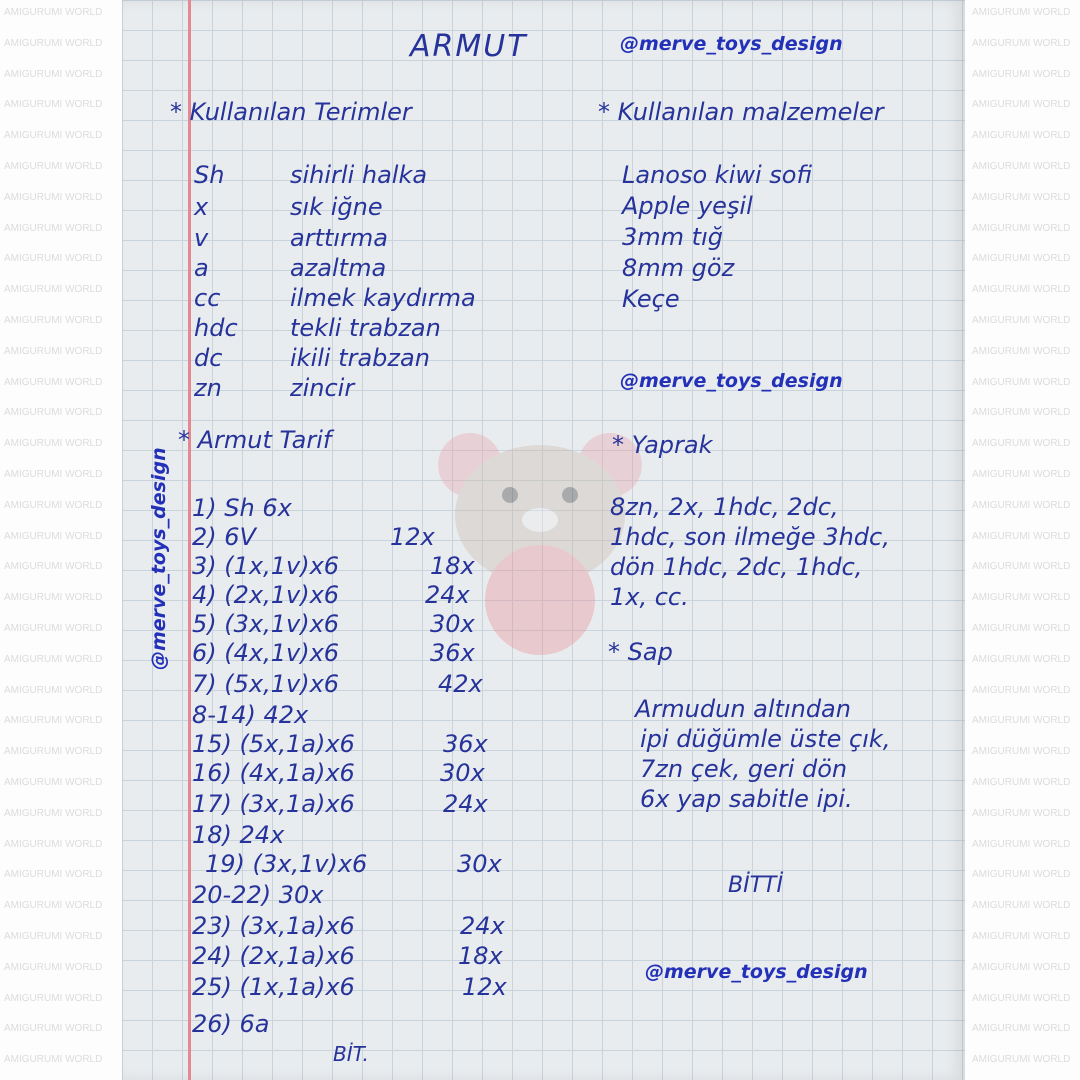 The height and width of the screenshot is (1080, 1080). What do you see at coordinates (351, 1054) in the screenshot?
I see `recipe-end: BİT.` at bounding box center [351, 1054].